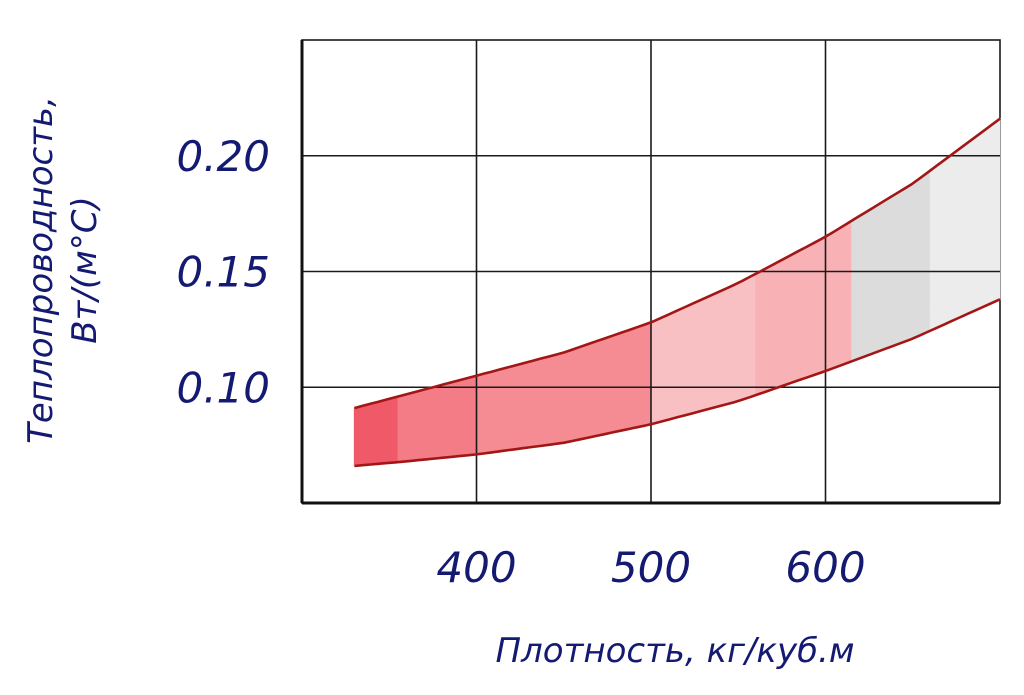 Image resolution: width=1024 pixels, height=695 pixels. I want to click on x-tick-label-0: 400, so click(476, 567).